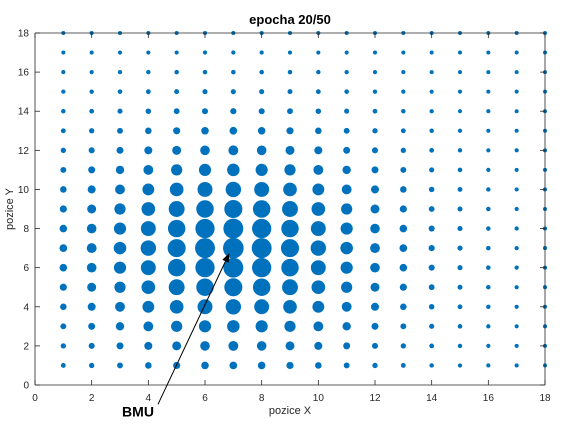  I want to click on x-tick-label: 4, so click(149, 398).